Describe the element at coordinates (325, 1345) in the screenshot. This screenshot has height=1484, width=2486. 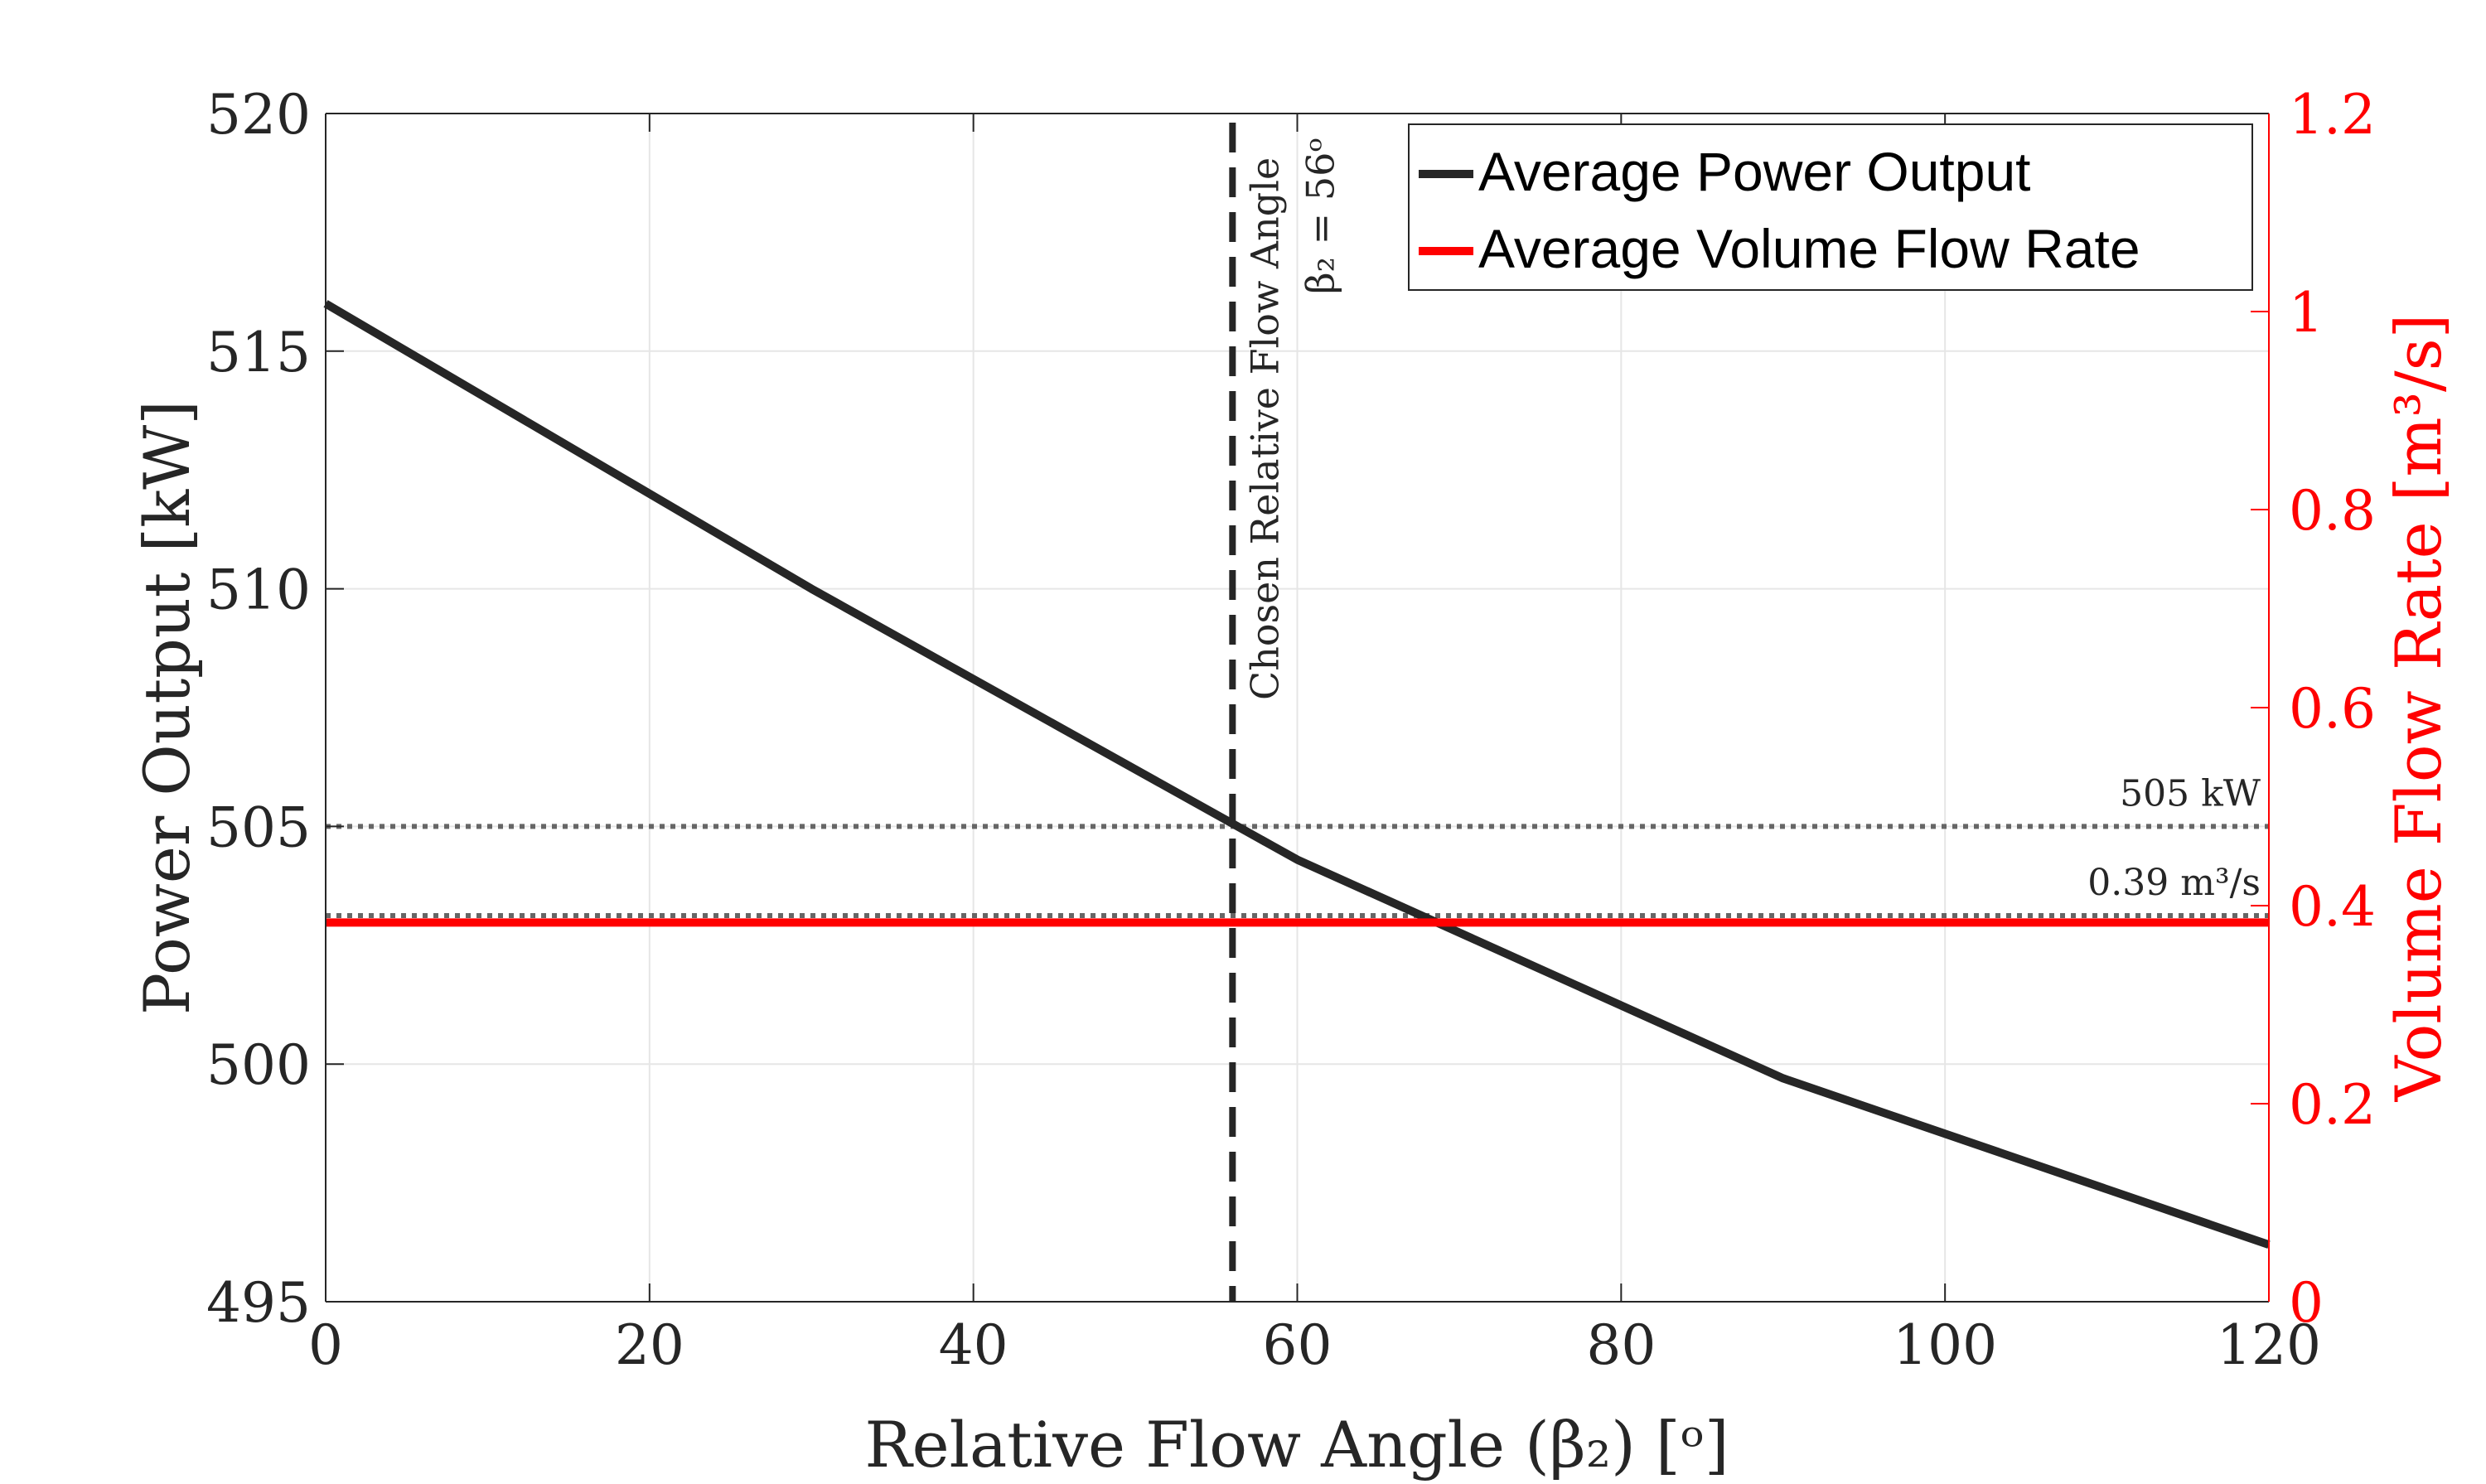
I see `x-tick-label: 0` at that location.